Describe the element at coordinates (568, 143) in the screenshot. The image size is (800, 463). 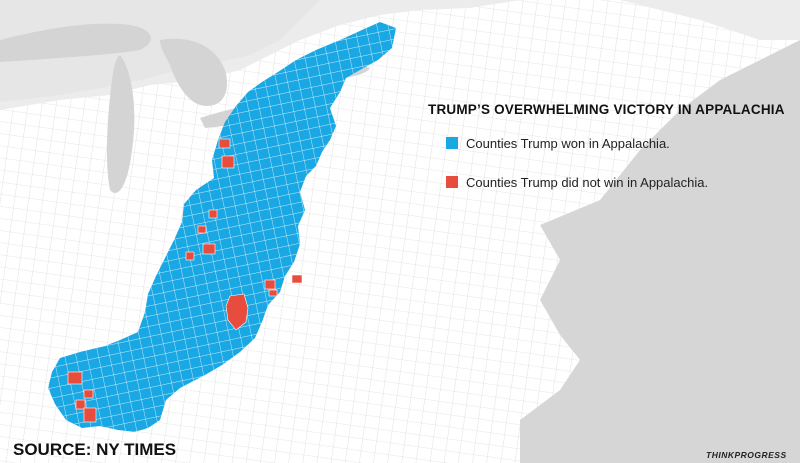
I see `legend-label-won: Counties Trump won in Appalachia.` at that location.